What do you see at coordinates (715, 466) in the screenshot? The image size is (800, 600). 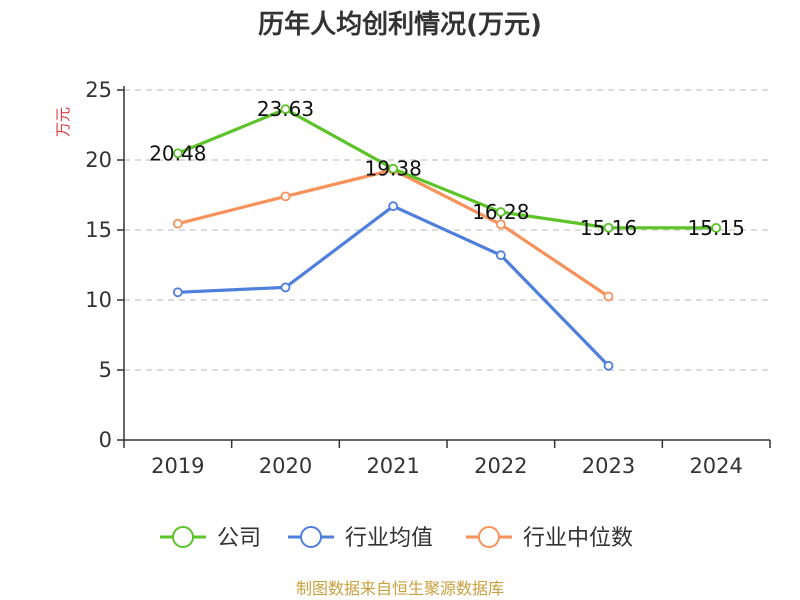 I see `x-tick-label: 2024` at bounding box center [715, 466].